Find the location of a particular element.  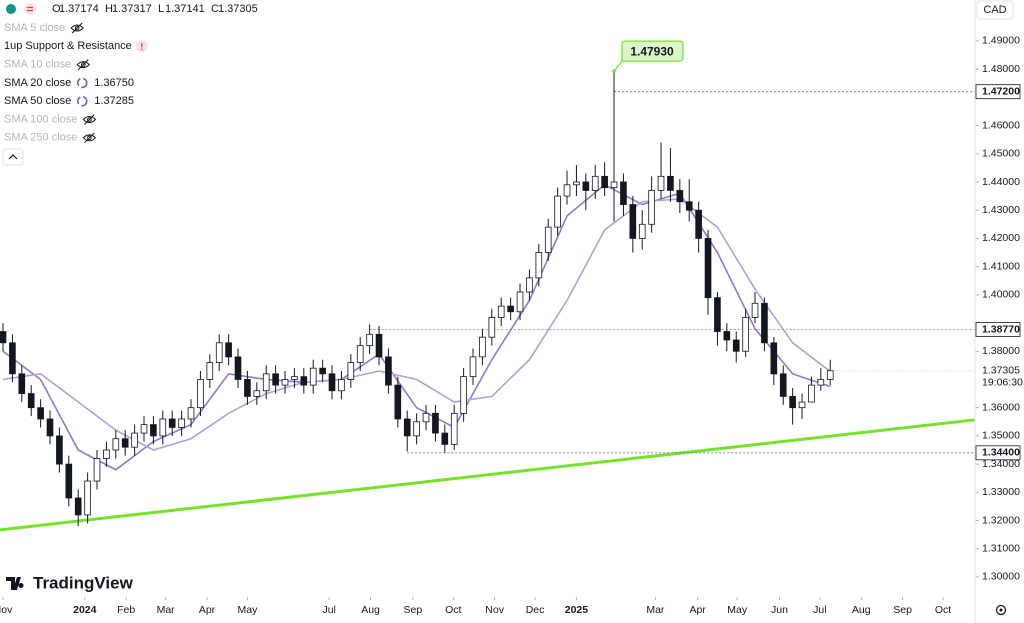

currency-box is located at coordinates (995, 10).